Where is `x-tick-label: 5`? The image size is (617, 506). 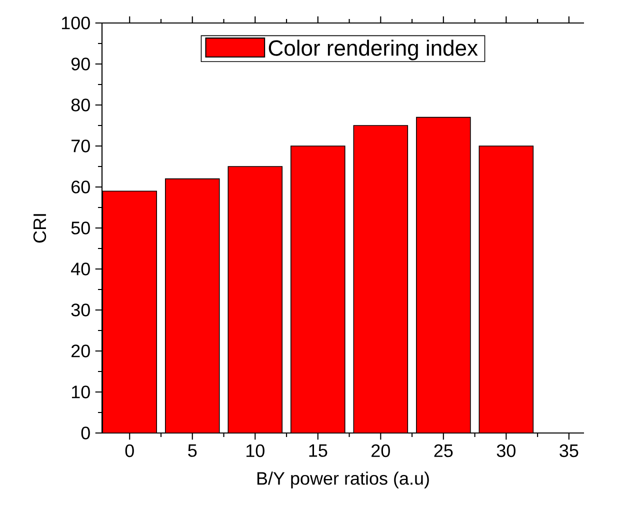 x-tick-label: 5 is located at coordinates (192, 450).